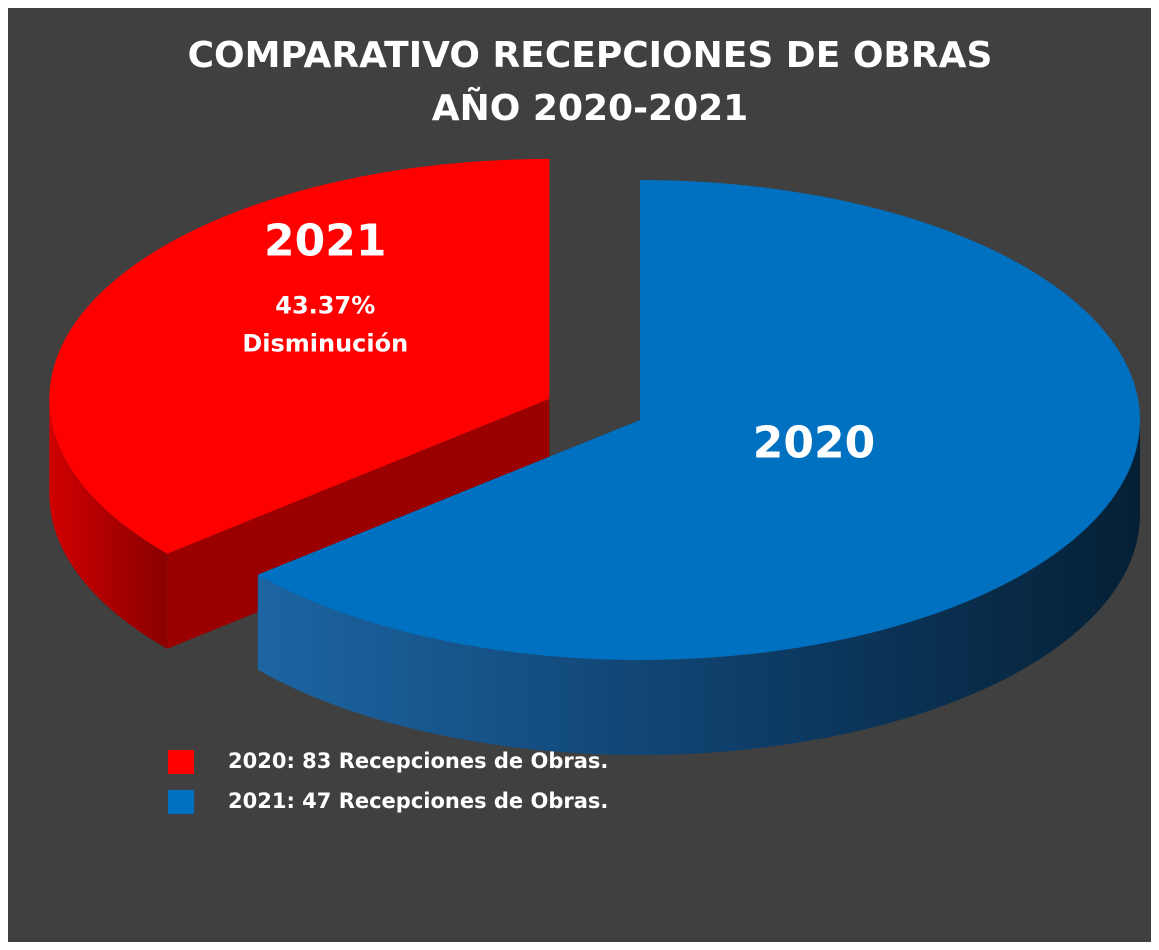  Describe the element at coordinates (558, 341) in the screenshot. I see `labels: 2021 43.37% Disminución 2020` at that location.